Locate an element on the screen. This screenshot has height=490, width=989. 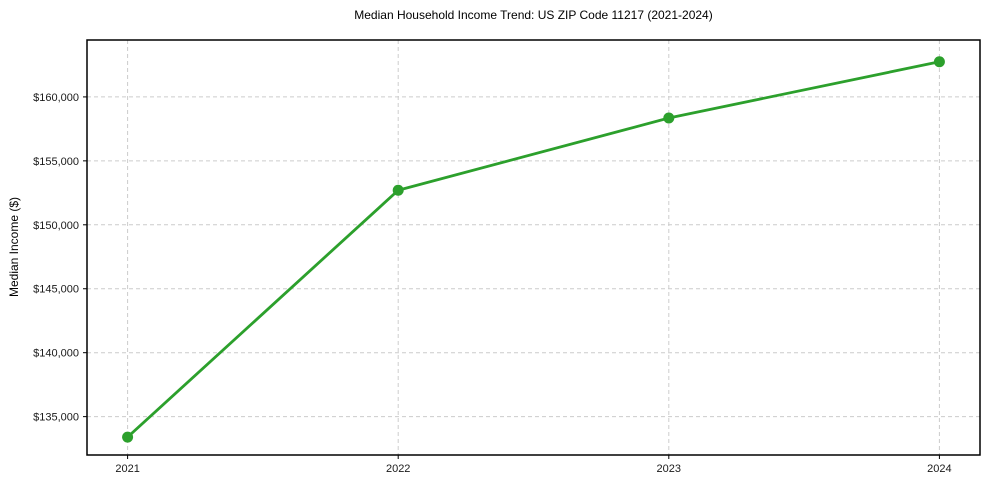
y-tick-label: $155,000 is located at coordinates (56, 162).